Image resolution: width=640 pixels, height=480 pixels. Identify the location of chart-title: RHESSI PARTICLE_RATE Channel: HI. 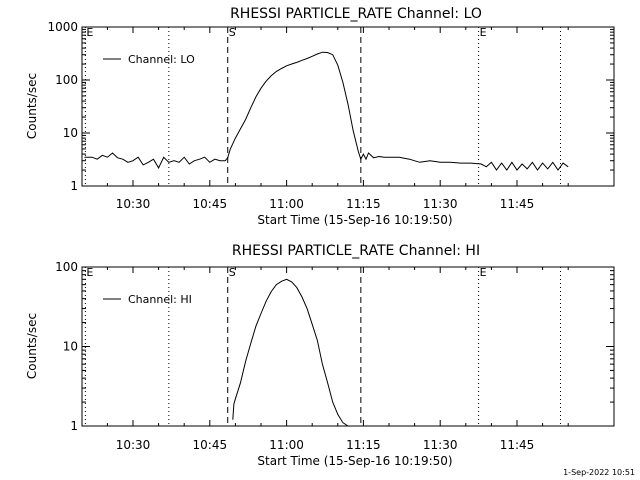
(356, 251).